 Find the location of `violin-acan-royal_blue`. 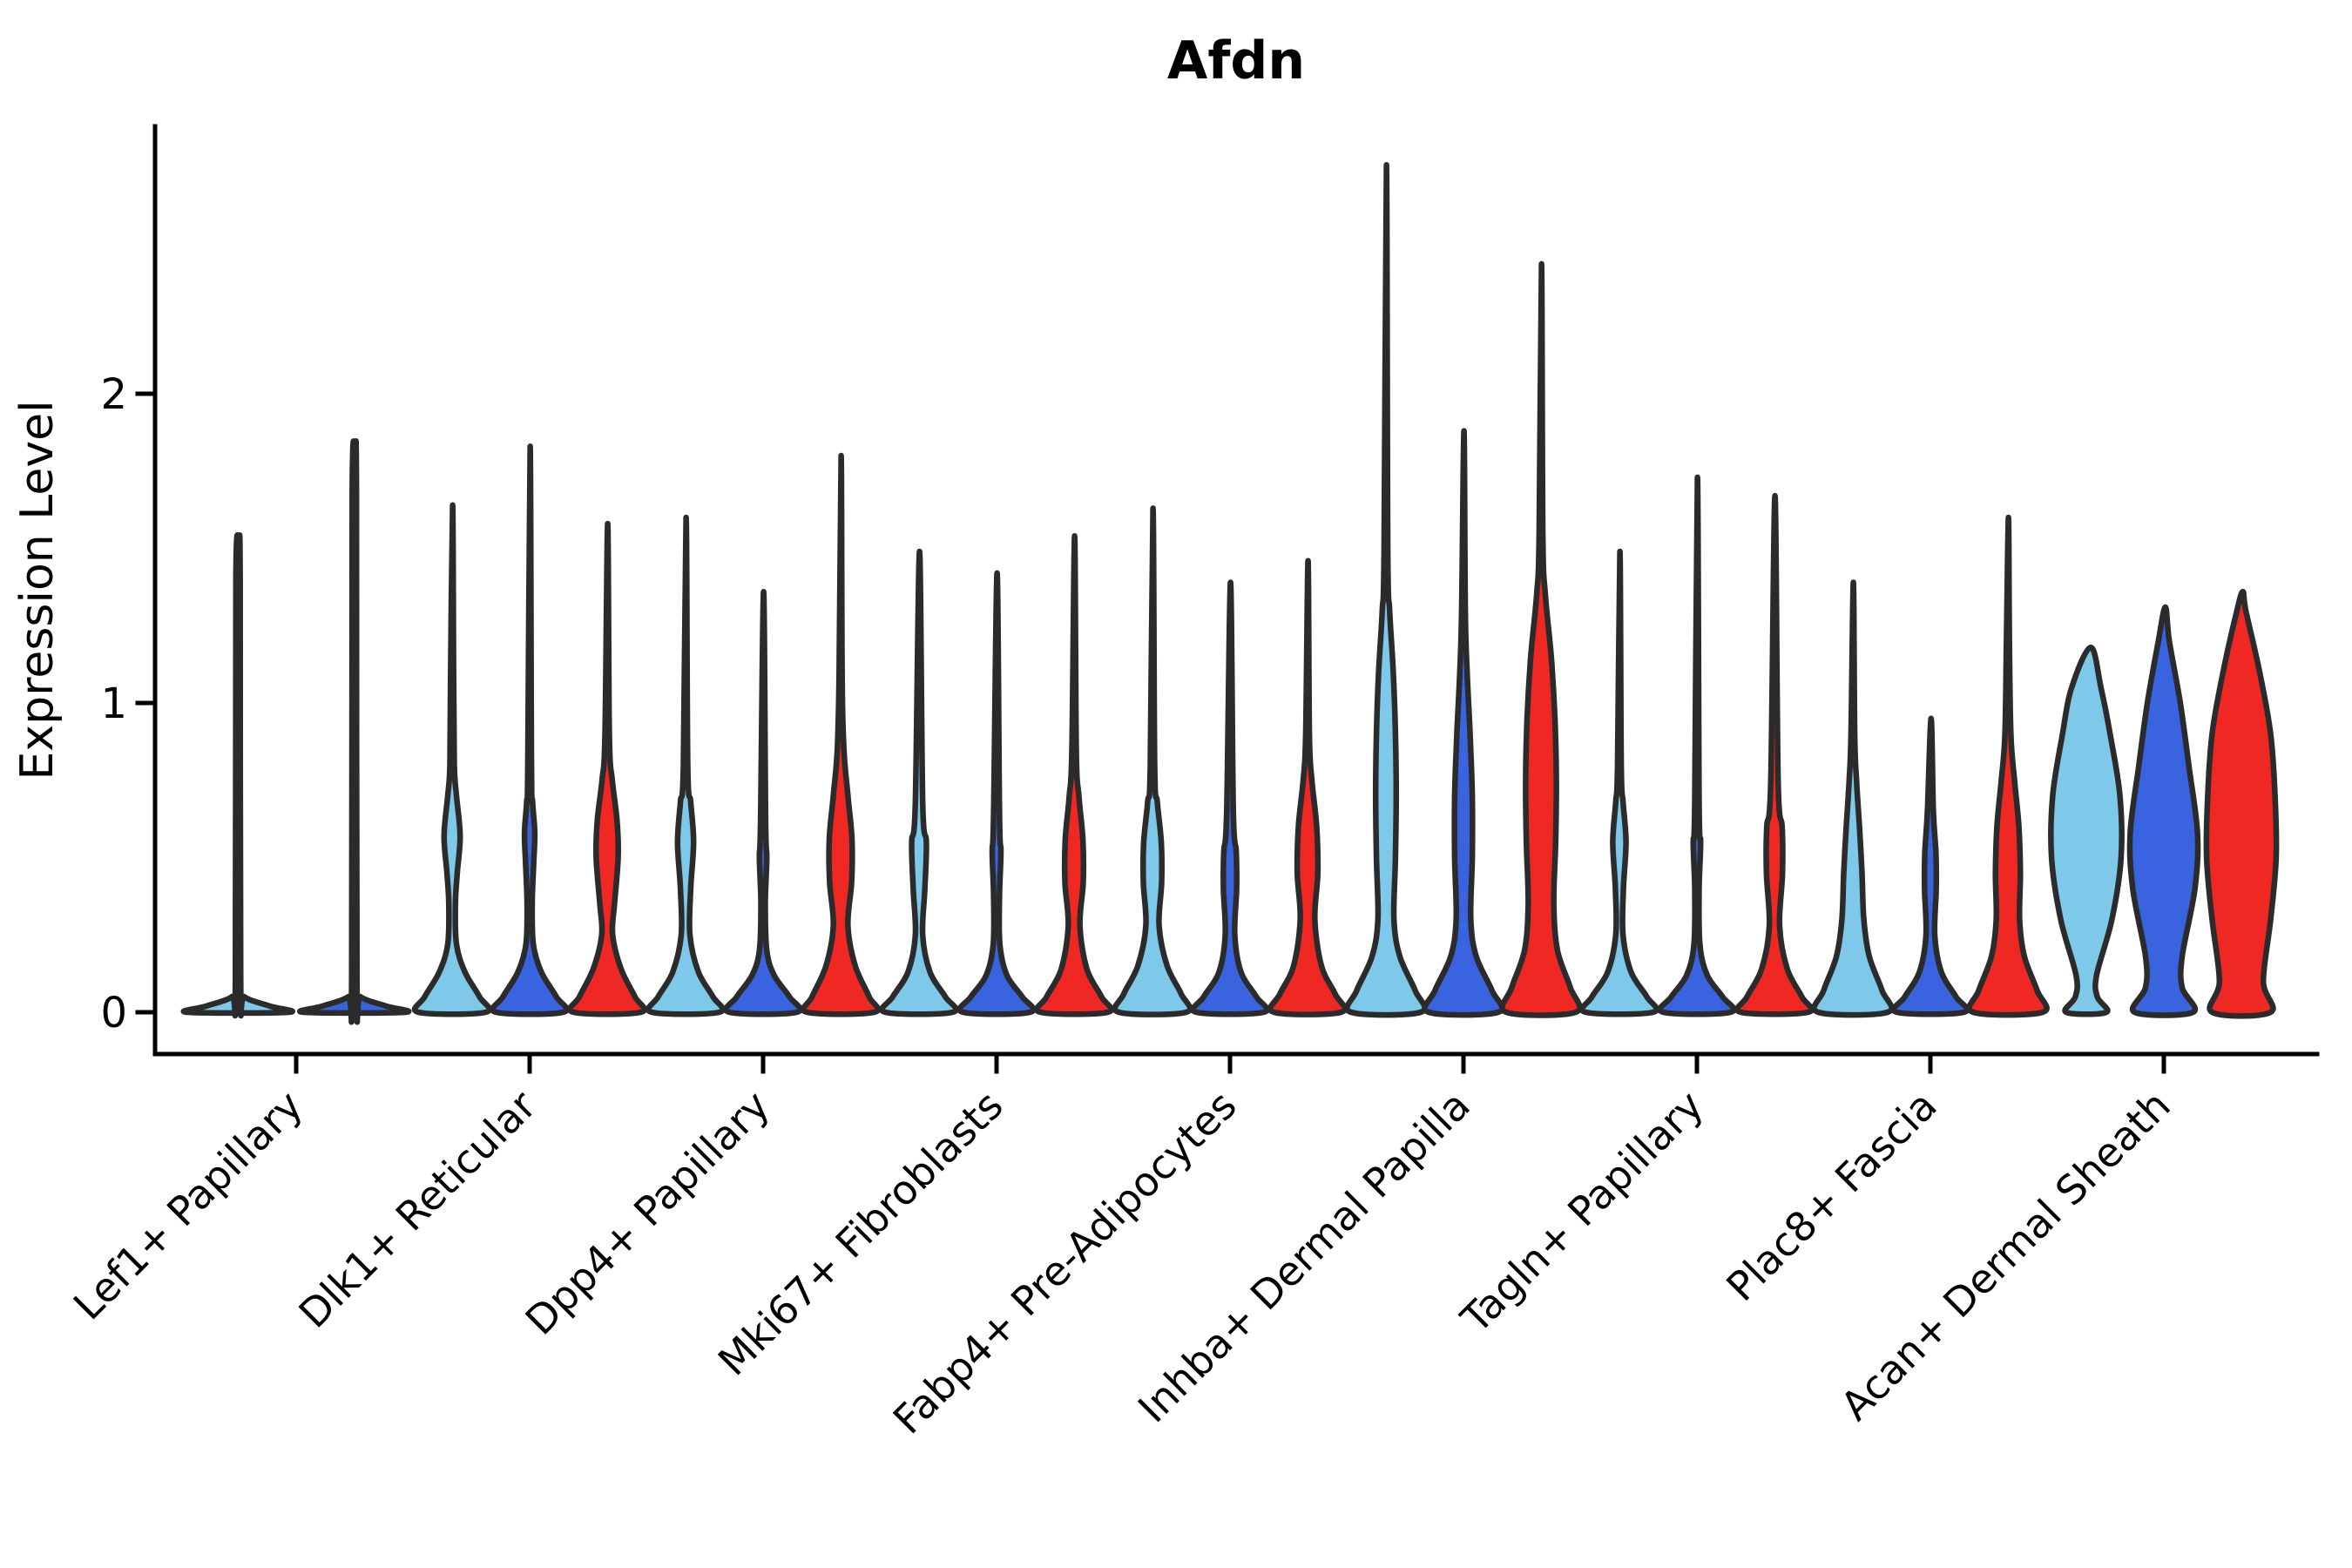

violin-acan-royal_blue is located at coordinates (2163, 811).